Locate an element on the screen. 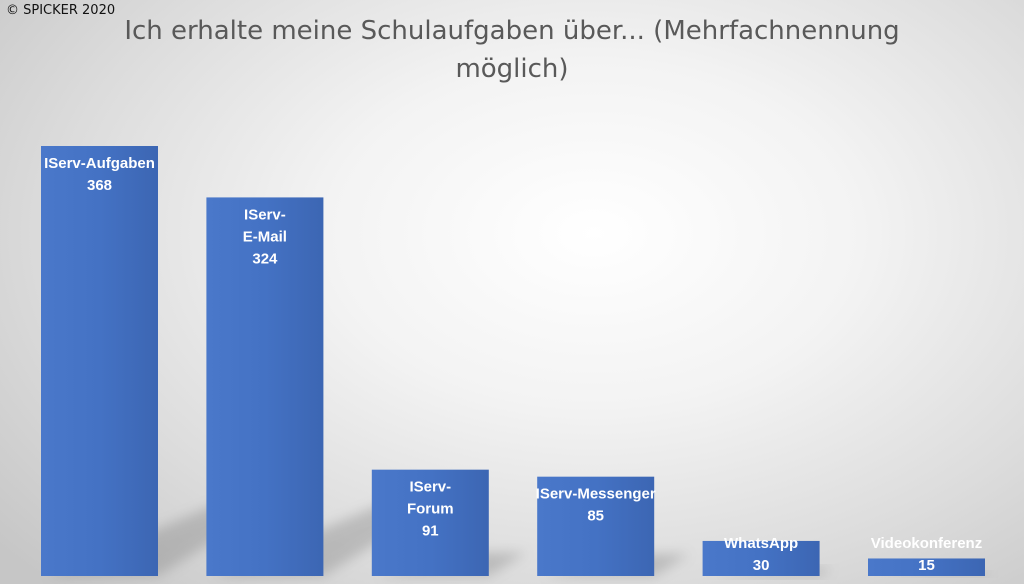 Image resolution: width=1024 pixels, height=584 pixels. bar-shadows is located at coordinates (519, 541).